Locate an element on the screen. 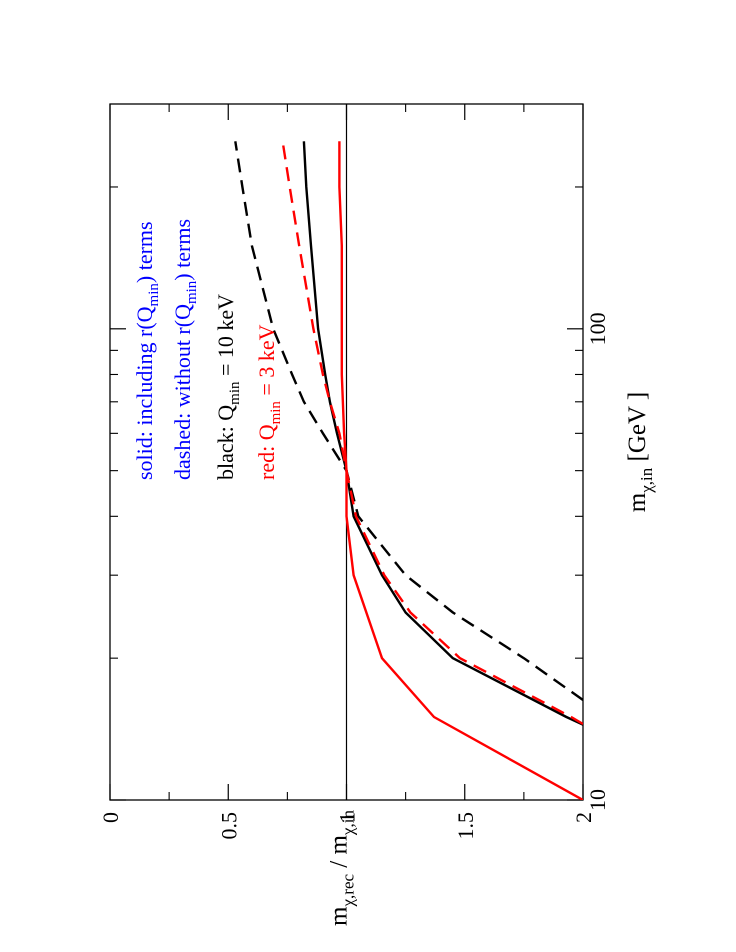  y-tick-label: 1 is located at coordinates (347, 817).